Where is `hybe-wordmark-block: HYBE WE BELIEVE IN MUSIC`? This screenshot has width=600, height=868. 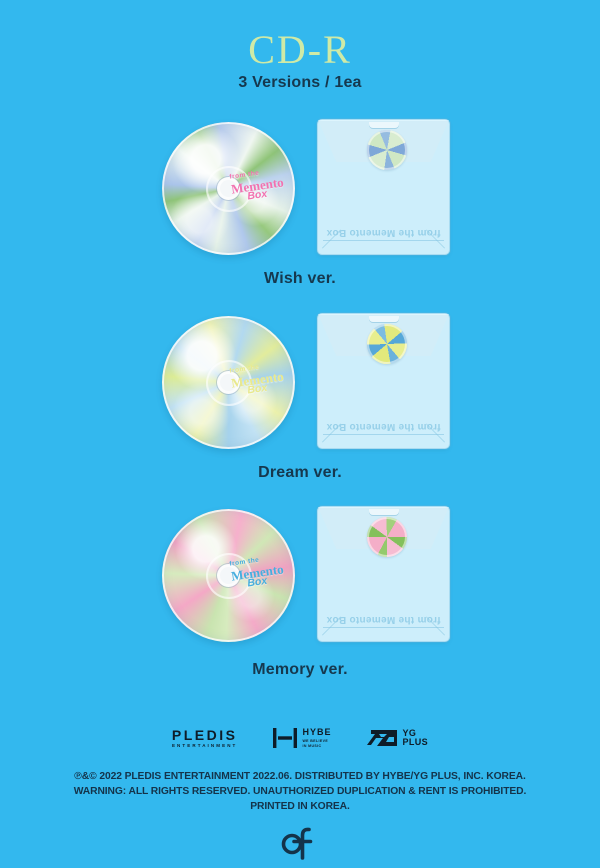 hybe-wordmark-block: HYBE WE BELIEVE IN MUSIC is located at coordinates (317, 737).